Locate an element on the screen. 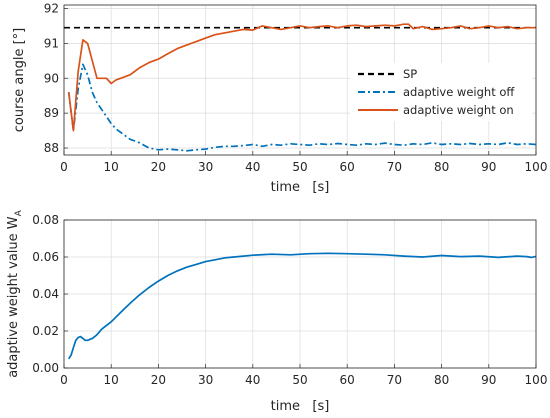  y-tick-label: 90 is located at coordinates (51, 78).